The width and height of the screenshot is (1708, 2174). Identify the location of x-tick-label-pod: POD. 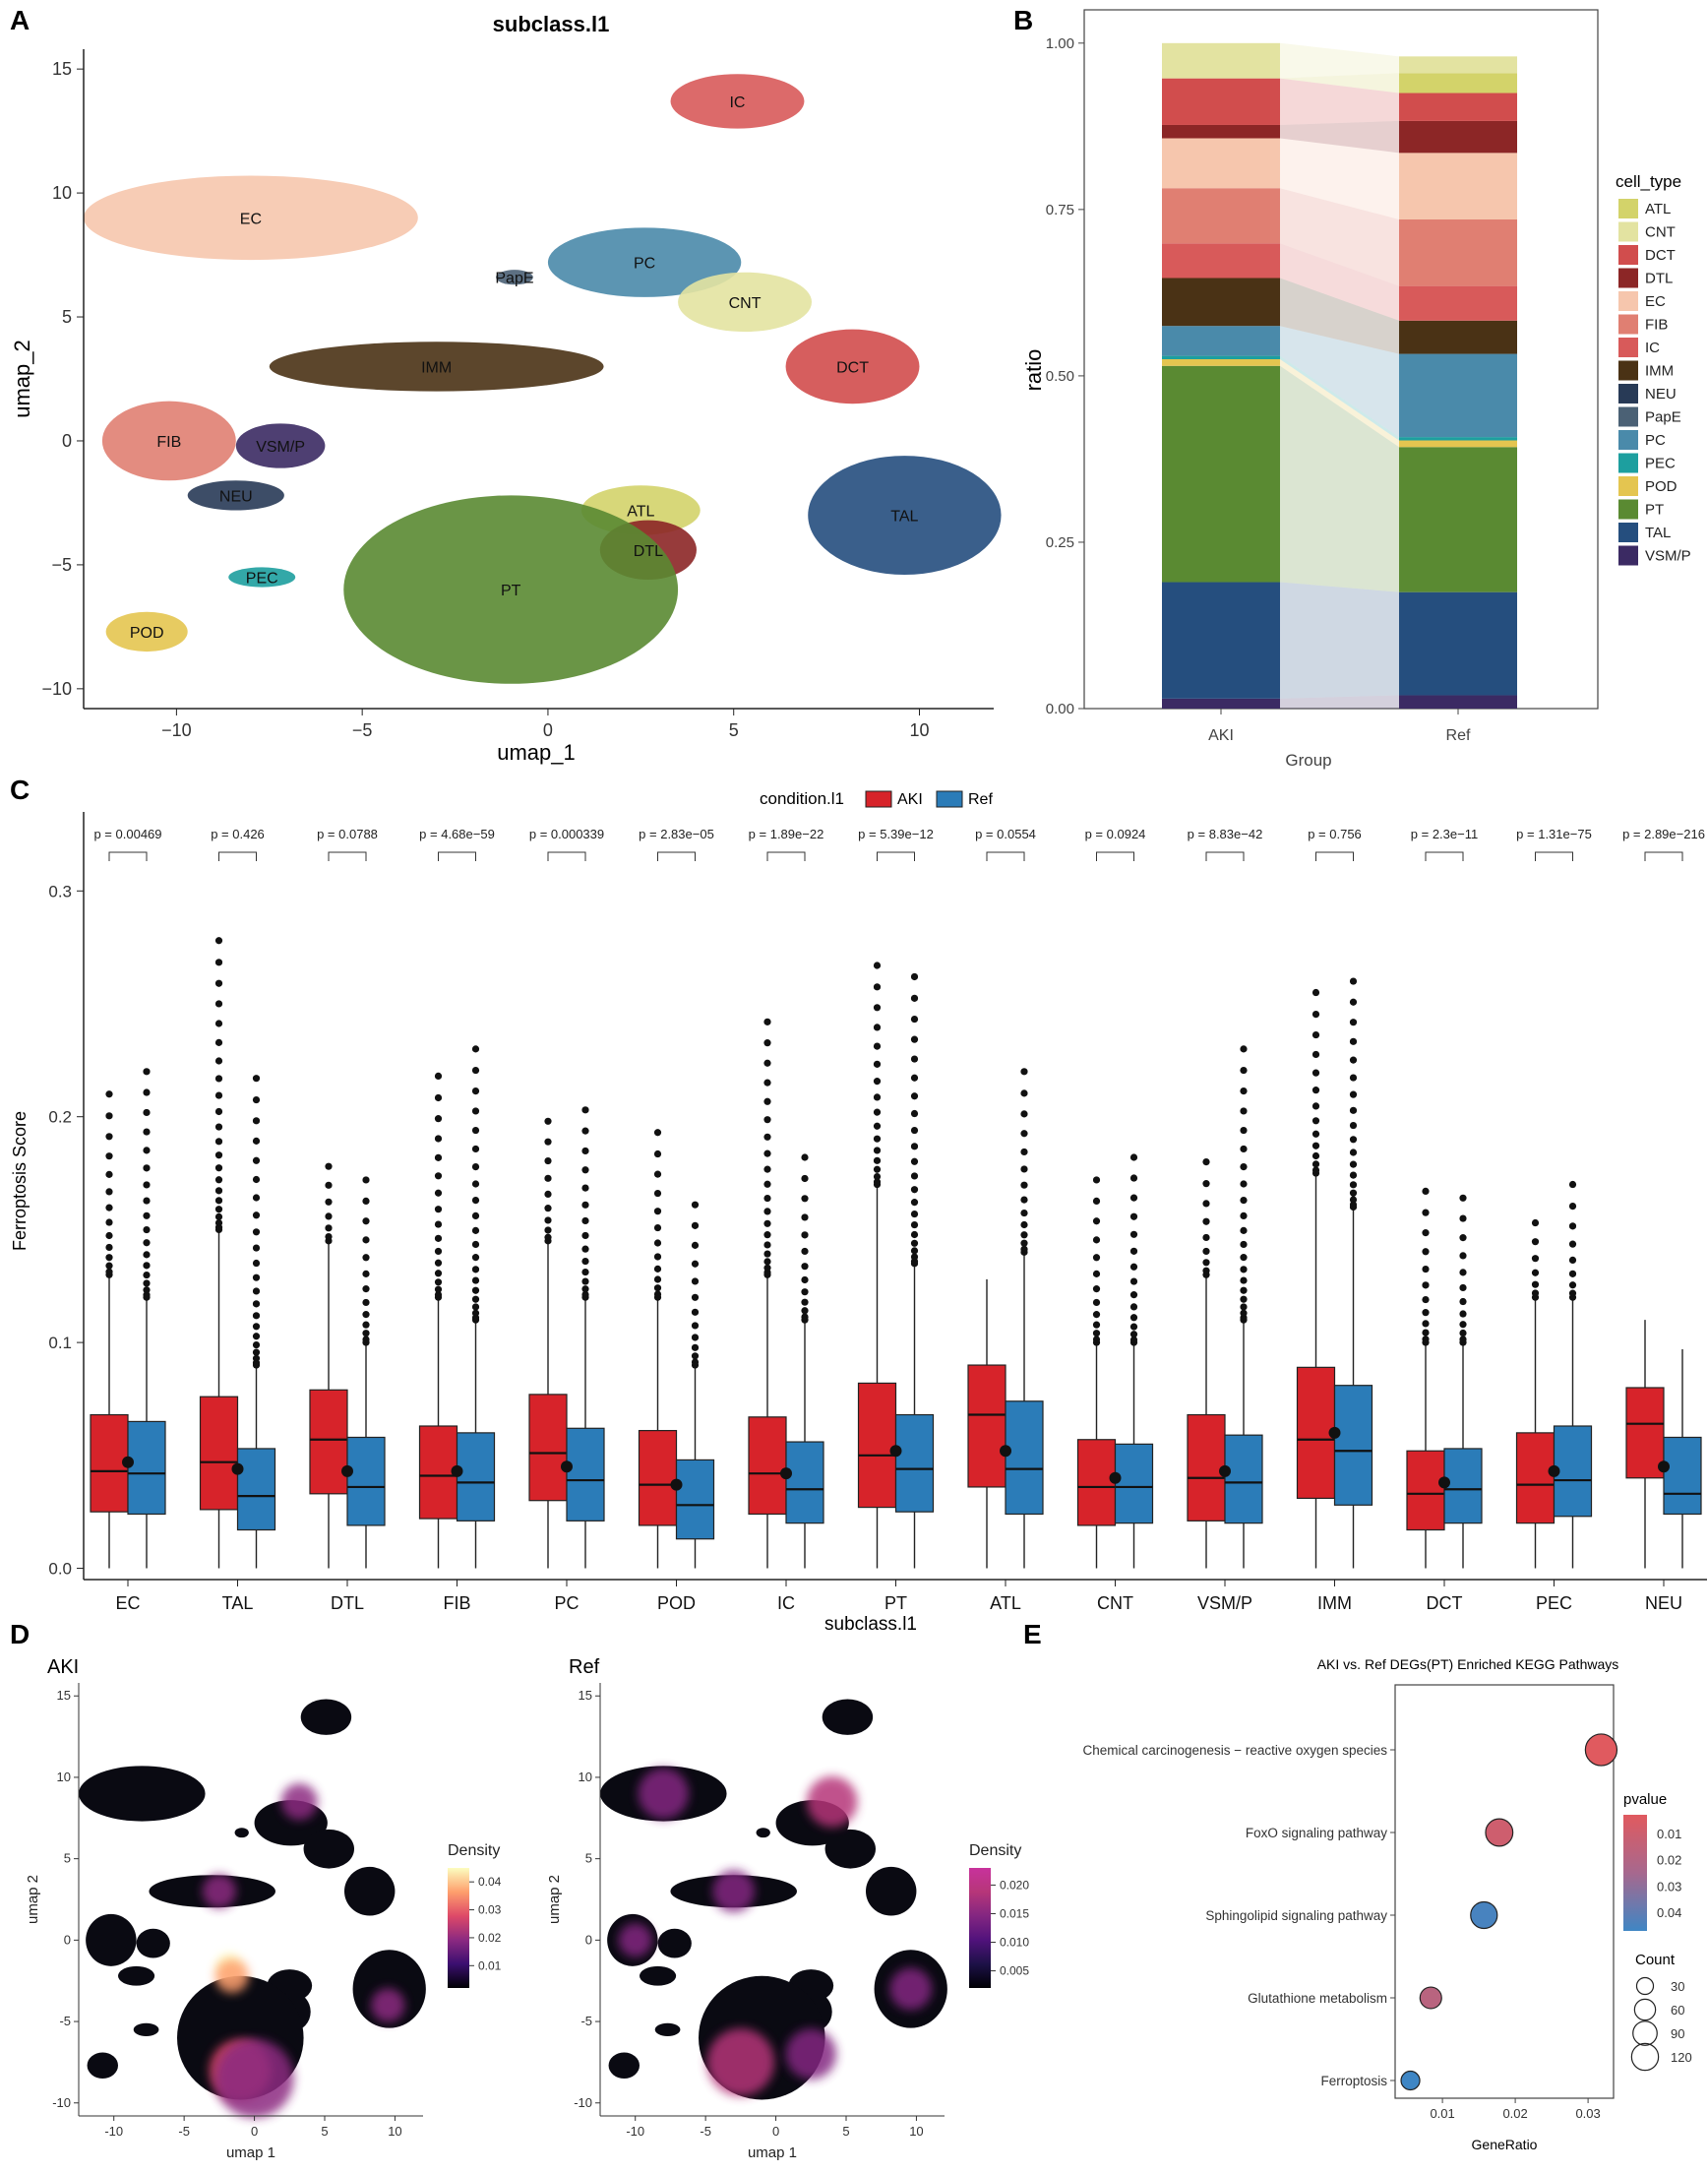
(676, 1603).